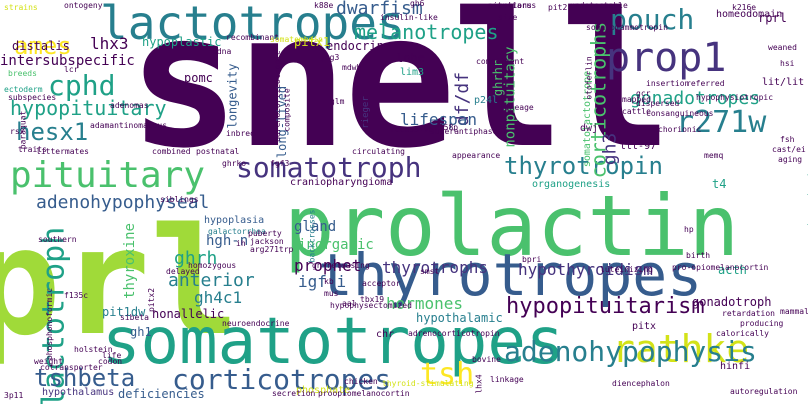 The height and width of the screenshot is (404, 808). What do you see at coordinates (241, 243) in the screenshot?
I see `word: ih` at bounding box center [241, 243].